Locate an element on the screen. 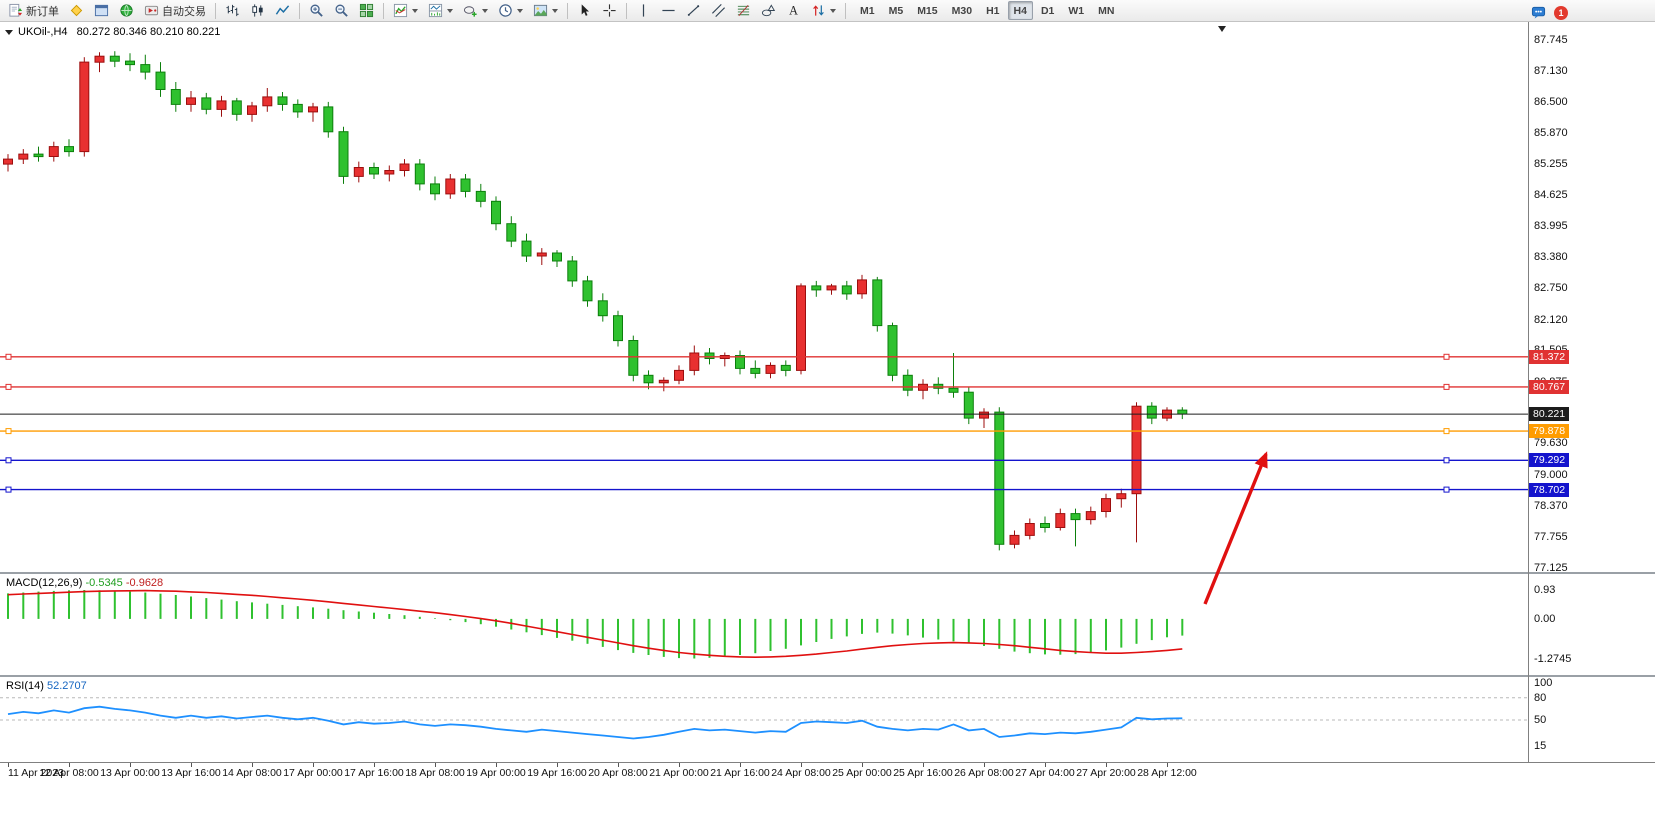 This screenshot has width=1655, height=826. horizontal-line-button is located at coordinates (668, 10).